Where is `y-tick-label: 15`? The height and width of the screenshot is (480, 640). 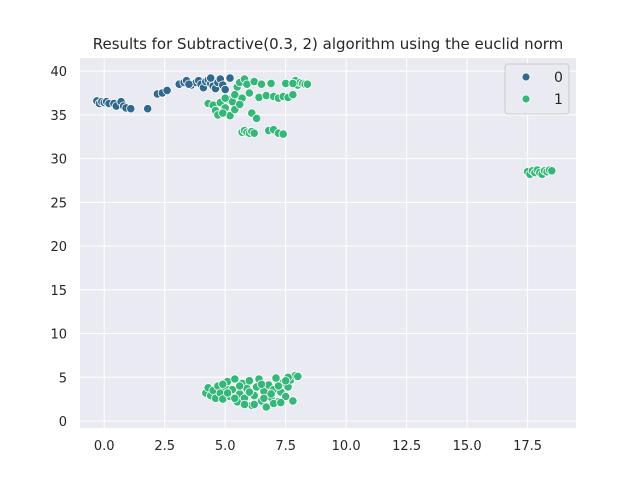 y-tick-label: 15 is located at coordinates (58, 291).